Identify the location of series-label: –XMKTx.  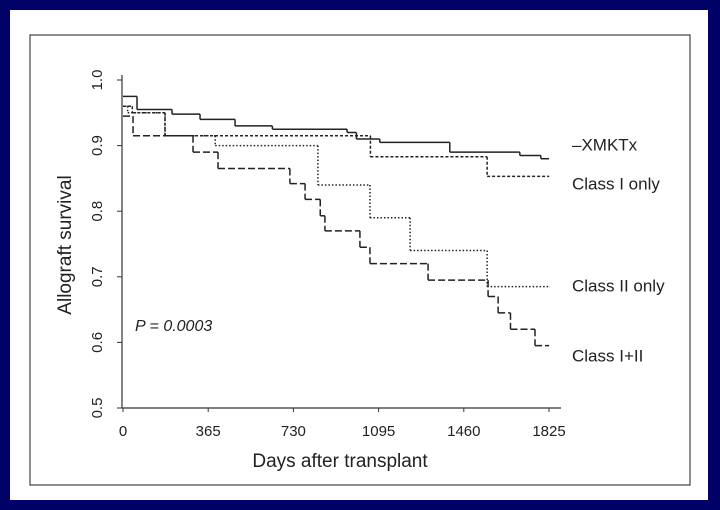
(605, 144).